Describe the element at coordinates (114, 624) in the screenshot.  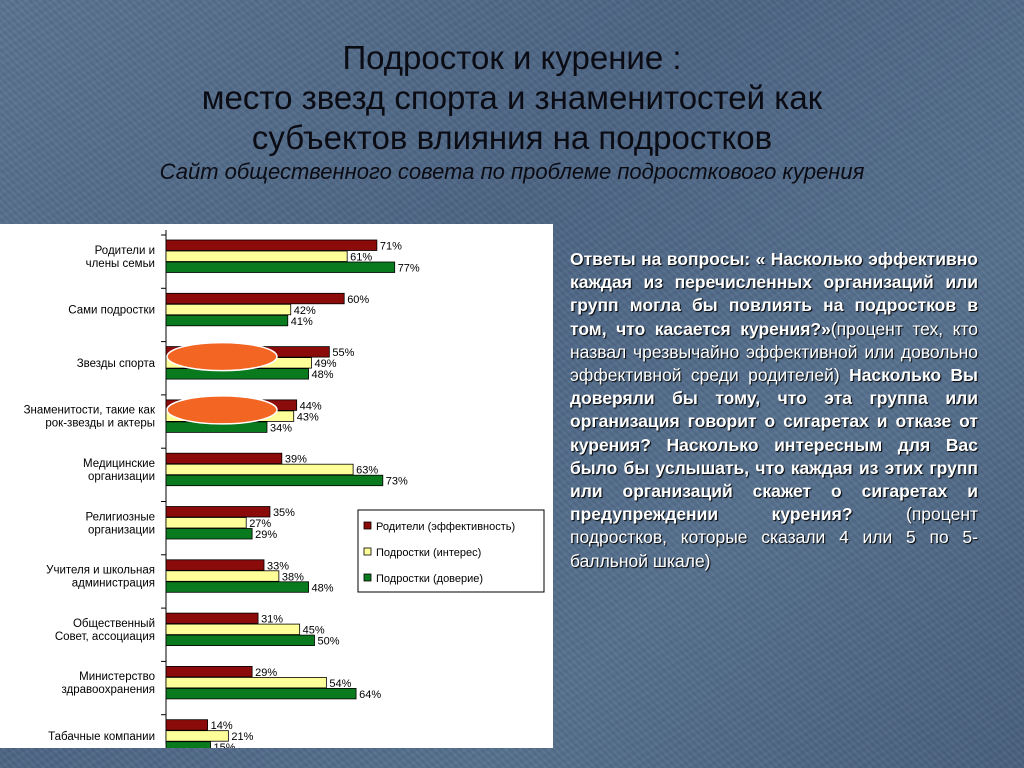
I see `category-label: Общественный` at that location.